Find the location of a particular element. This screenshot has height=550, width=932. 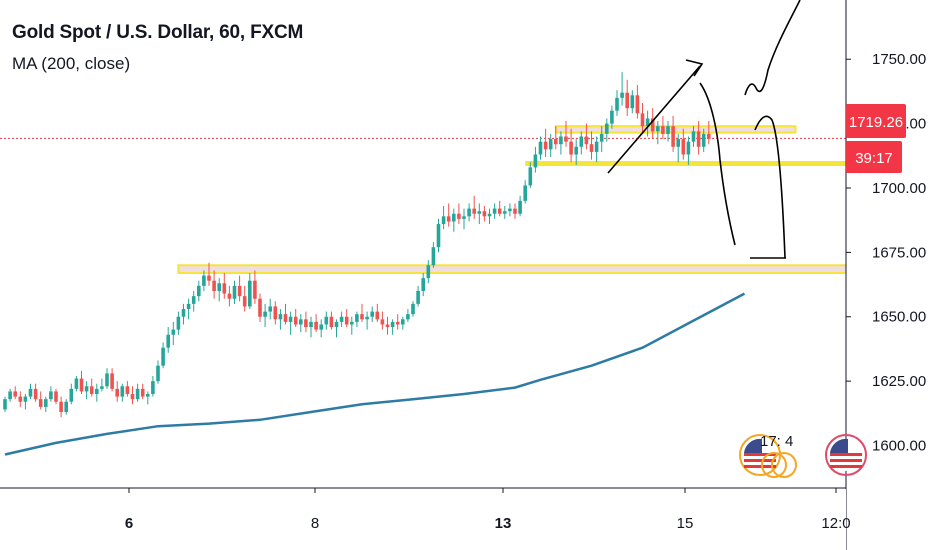

bar-countdown: 39:17 is located at coordinates (874, 158).